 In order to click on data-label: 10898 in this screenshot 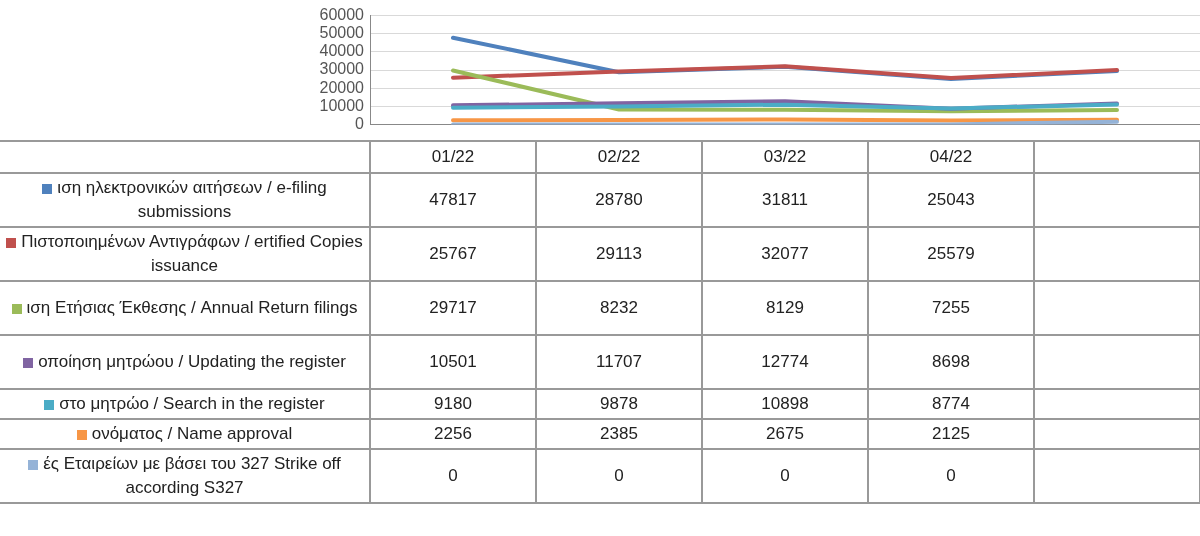, I will do `click(785, 404)`.